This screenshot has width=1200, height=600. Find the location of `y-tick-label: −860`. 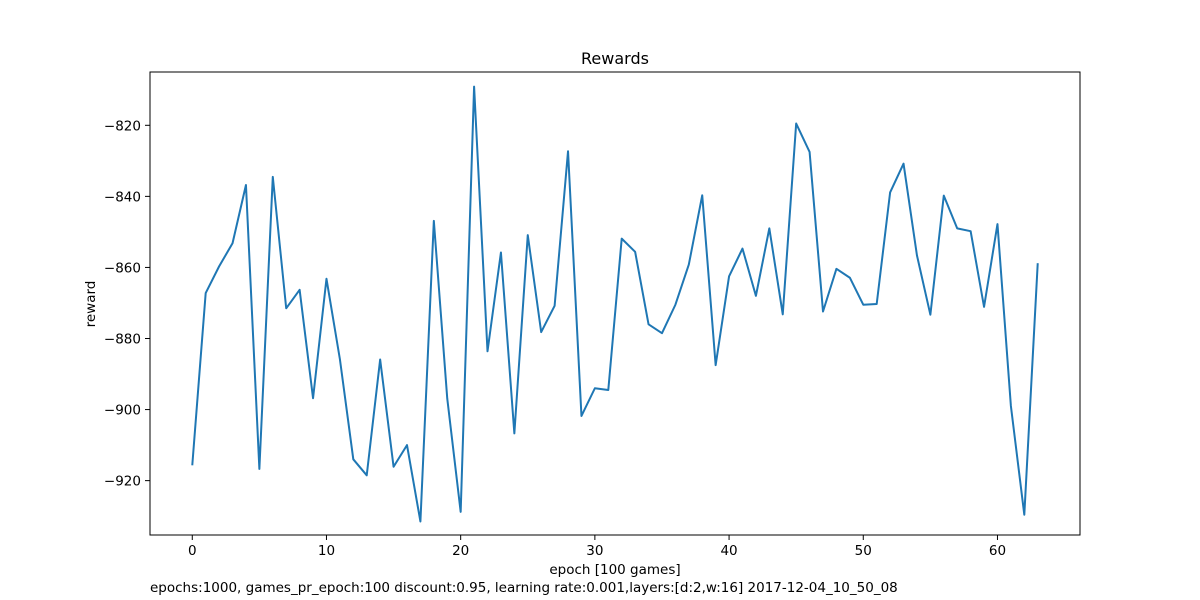

y-tick-label: −860 is located at coordinates (122, 268).